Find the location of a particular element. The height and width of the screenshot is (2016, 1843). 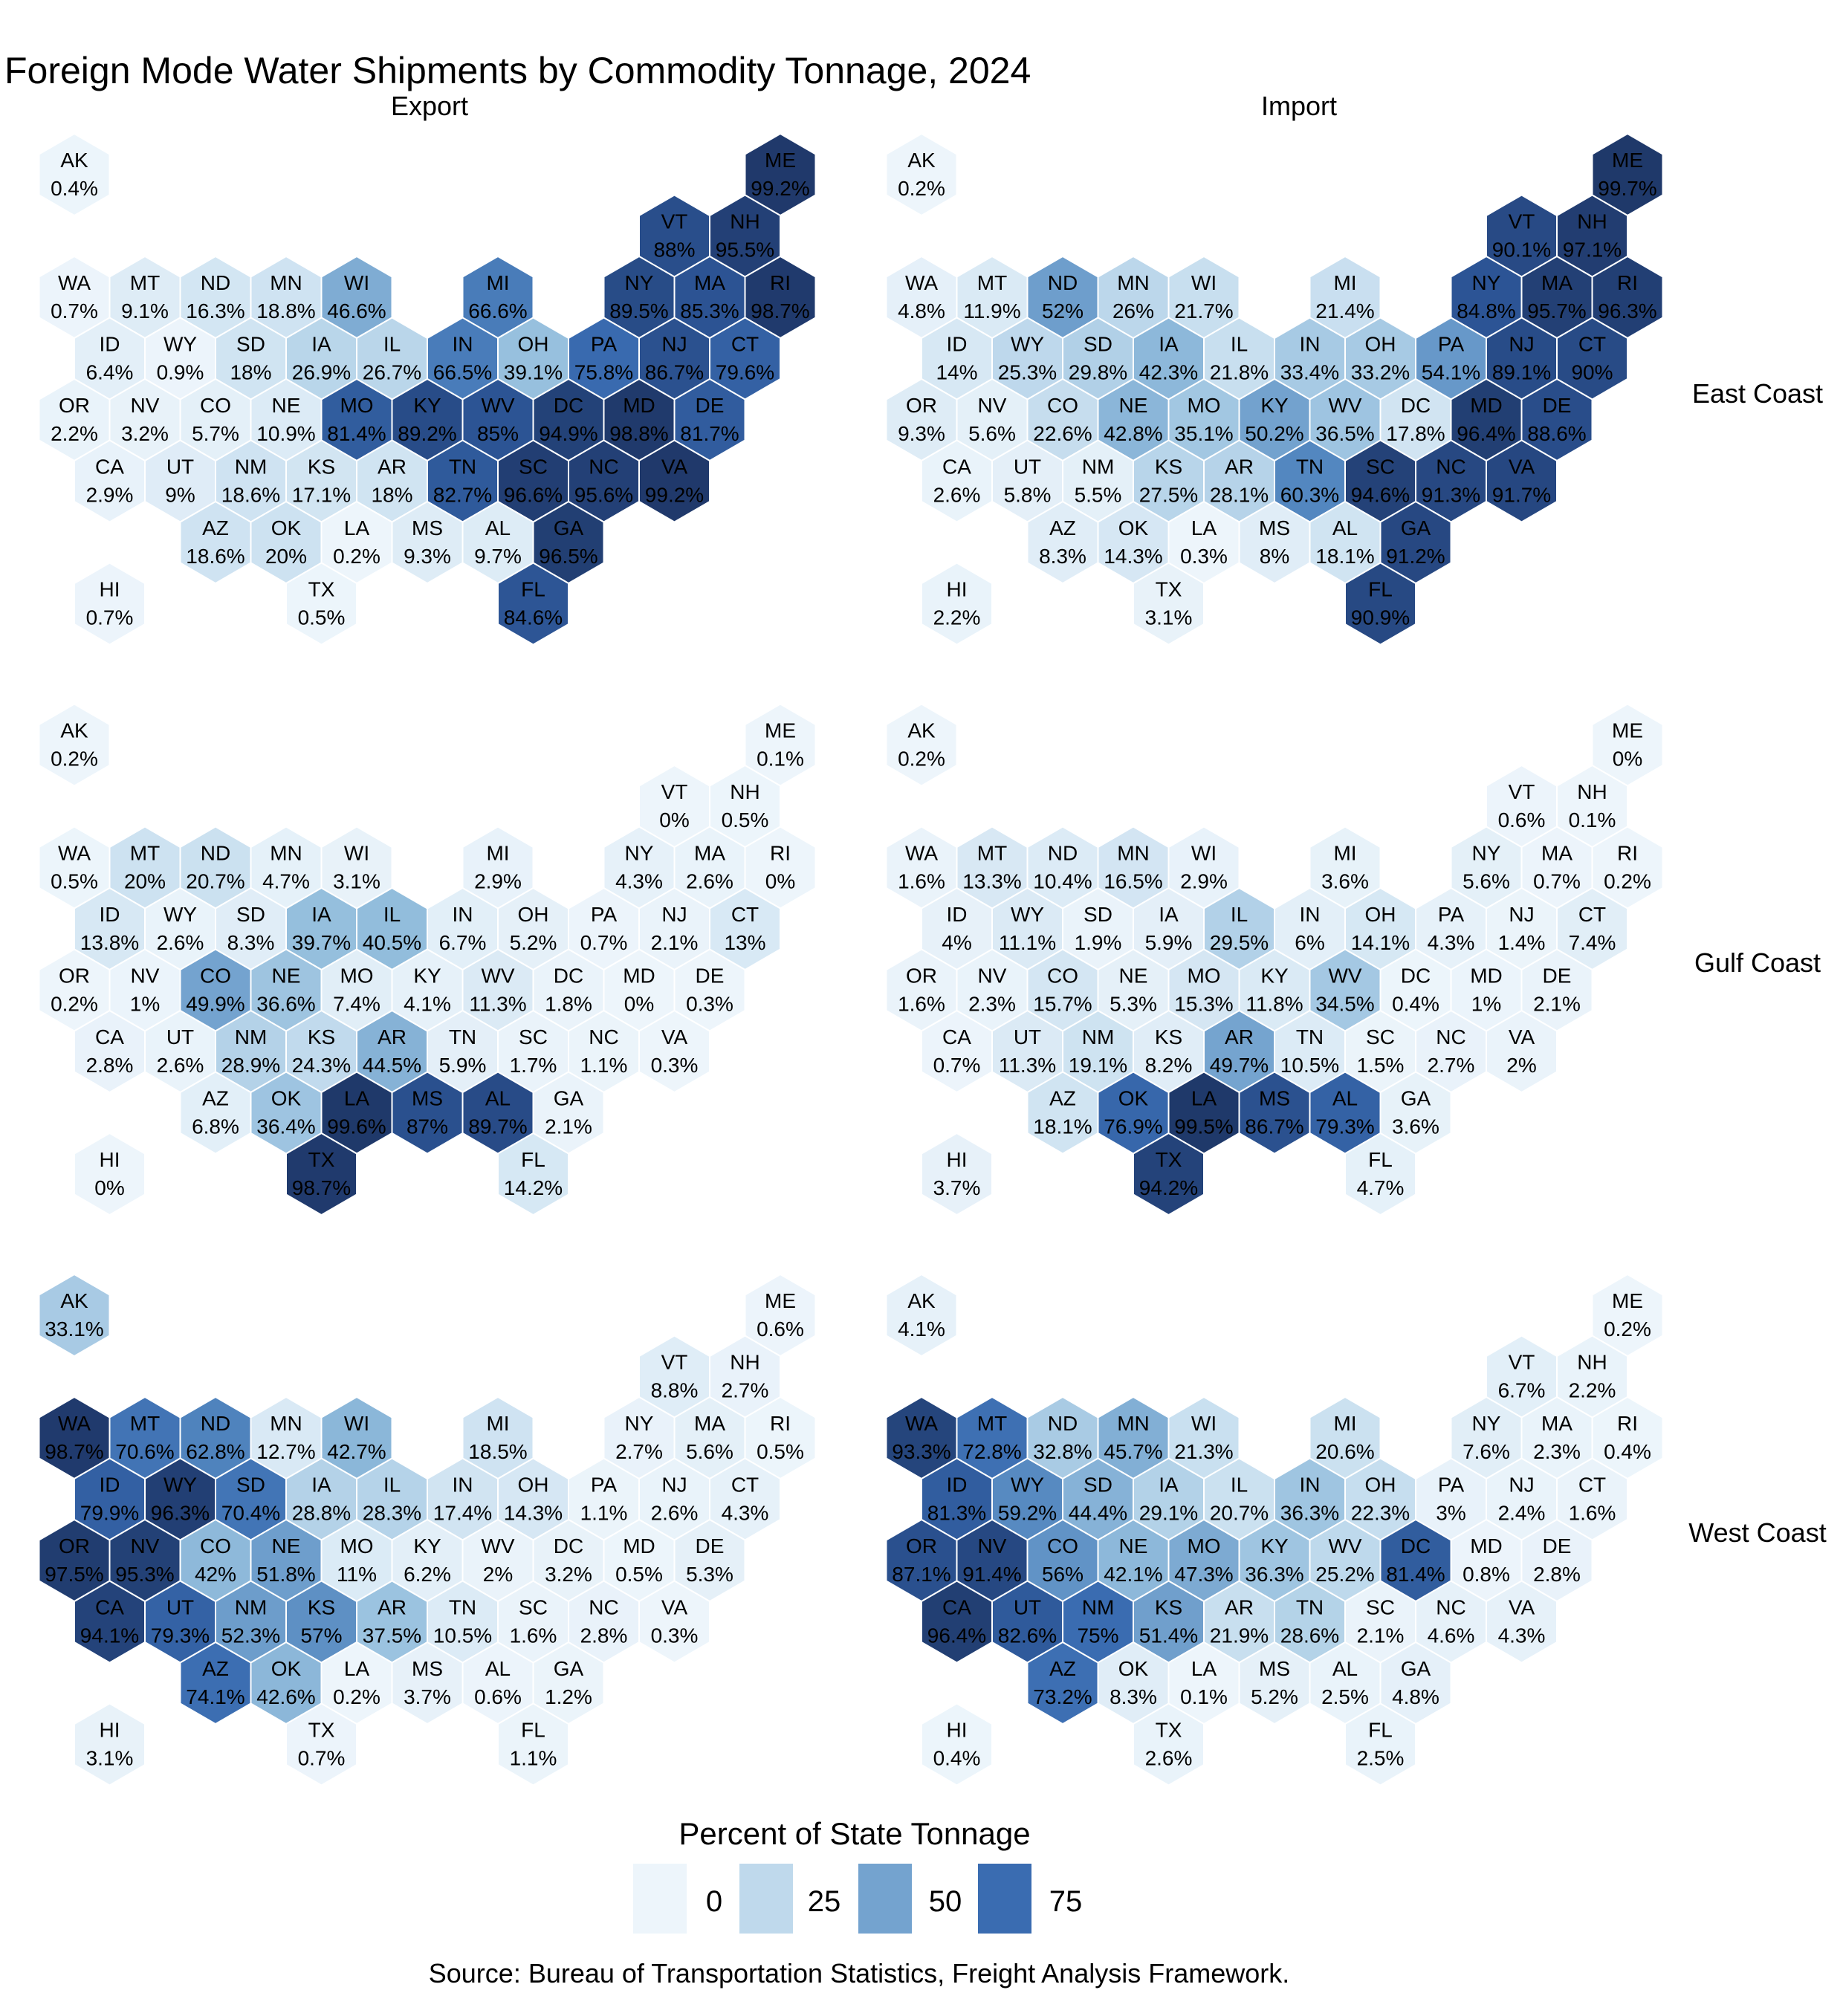

state-value-ms: 3.7% is located at coordinates (428, 1697).